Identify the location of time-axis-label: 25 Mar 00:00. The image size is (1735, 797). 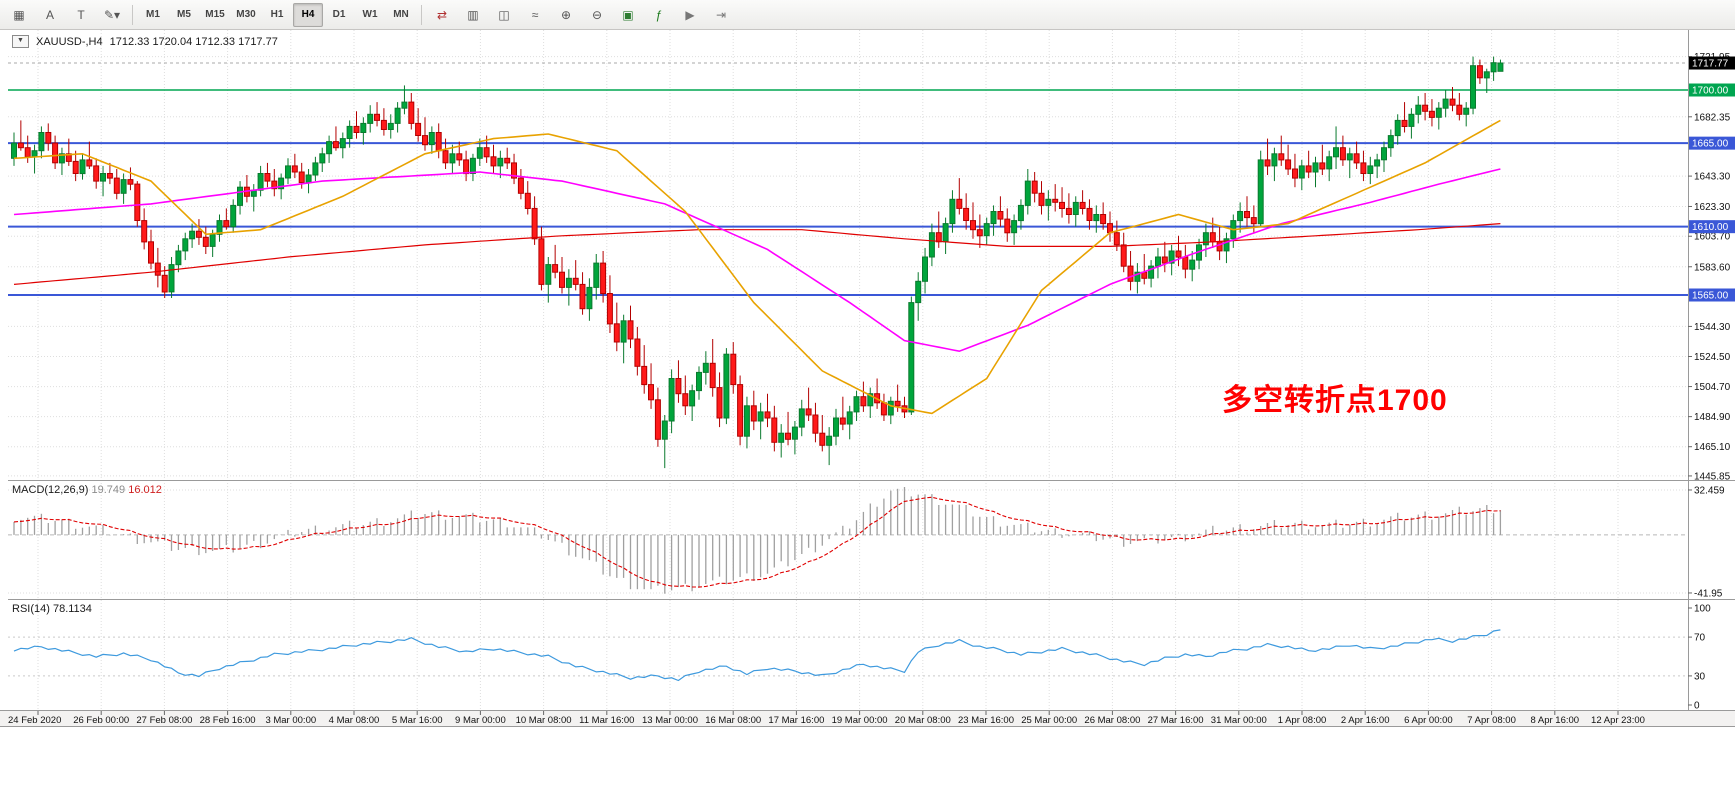
(1049, 720).